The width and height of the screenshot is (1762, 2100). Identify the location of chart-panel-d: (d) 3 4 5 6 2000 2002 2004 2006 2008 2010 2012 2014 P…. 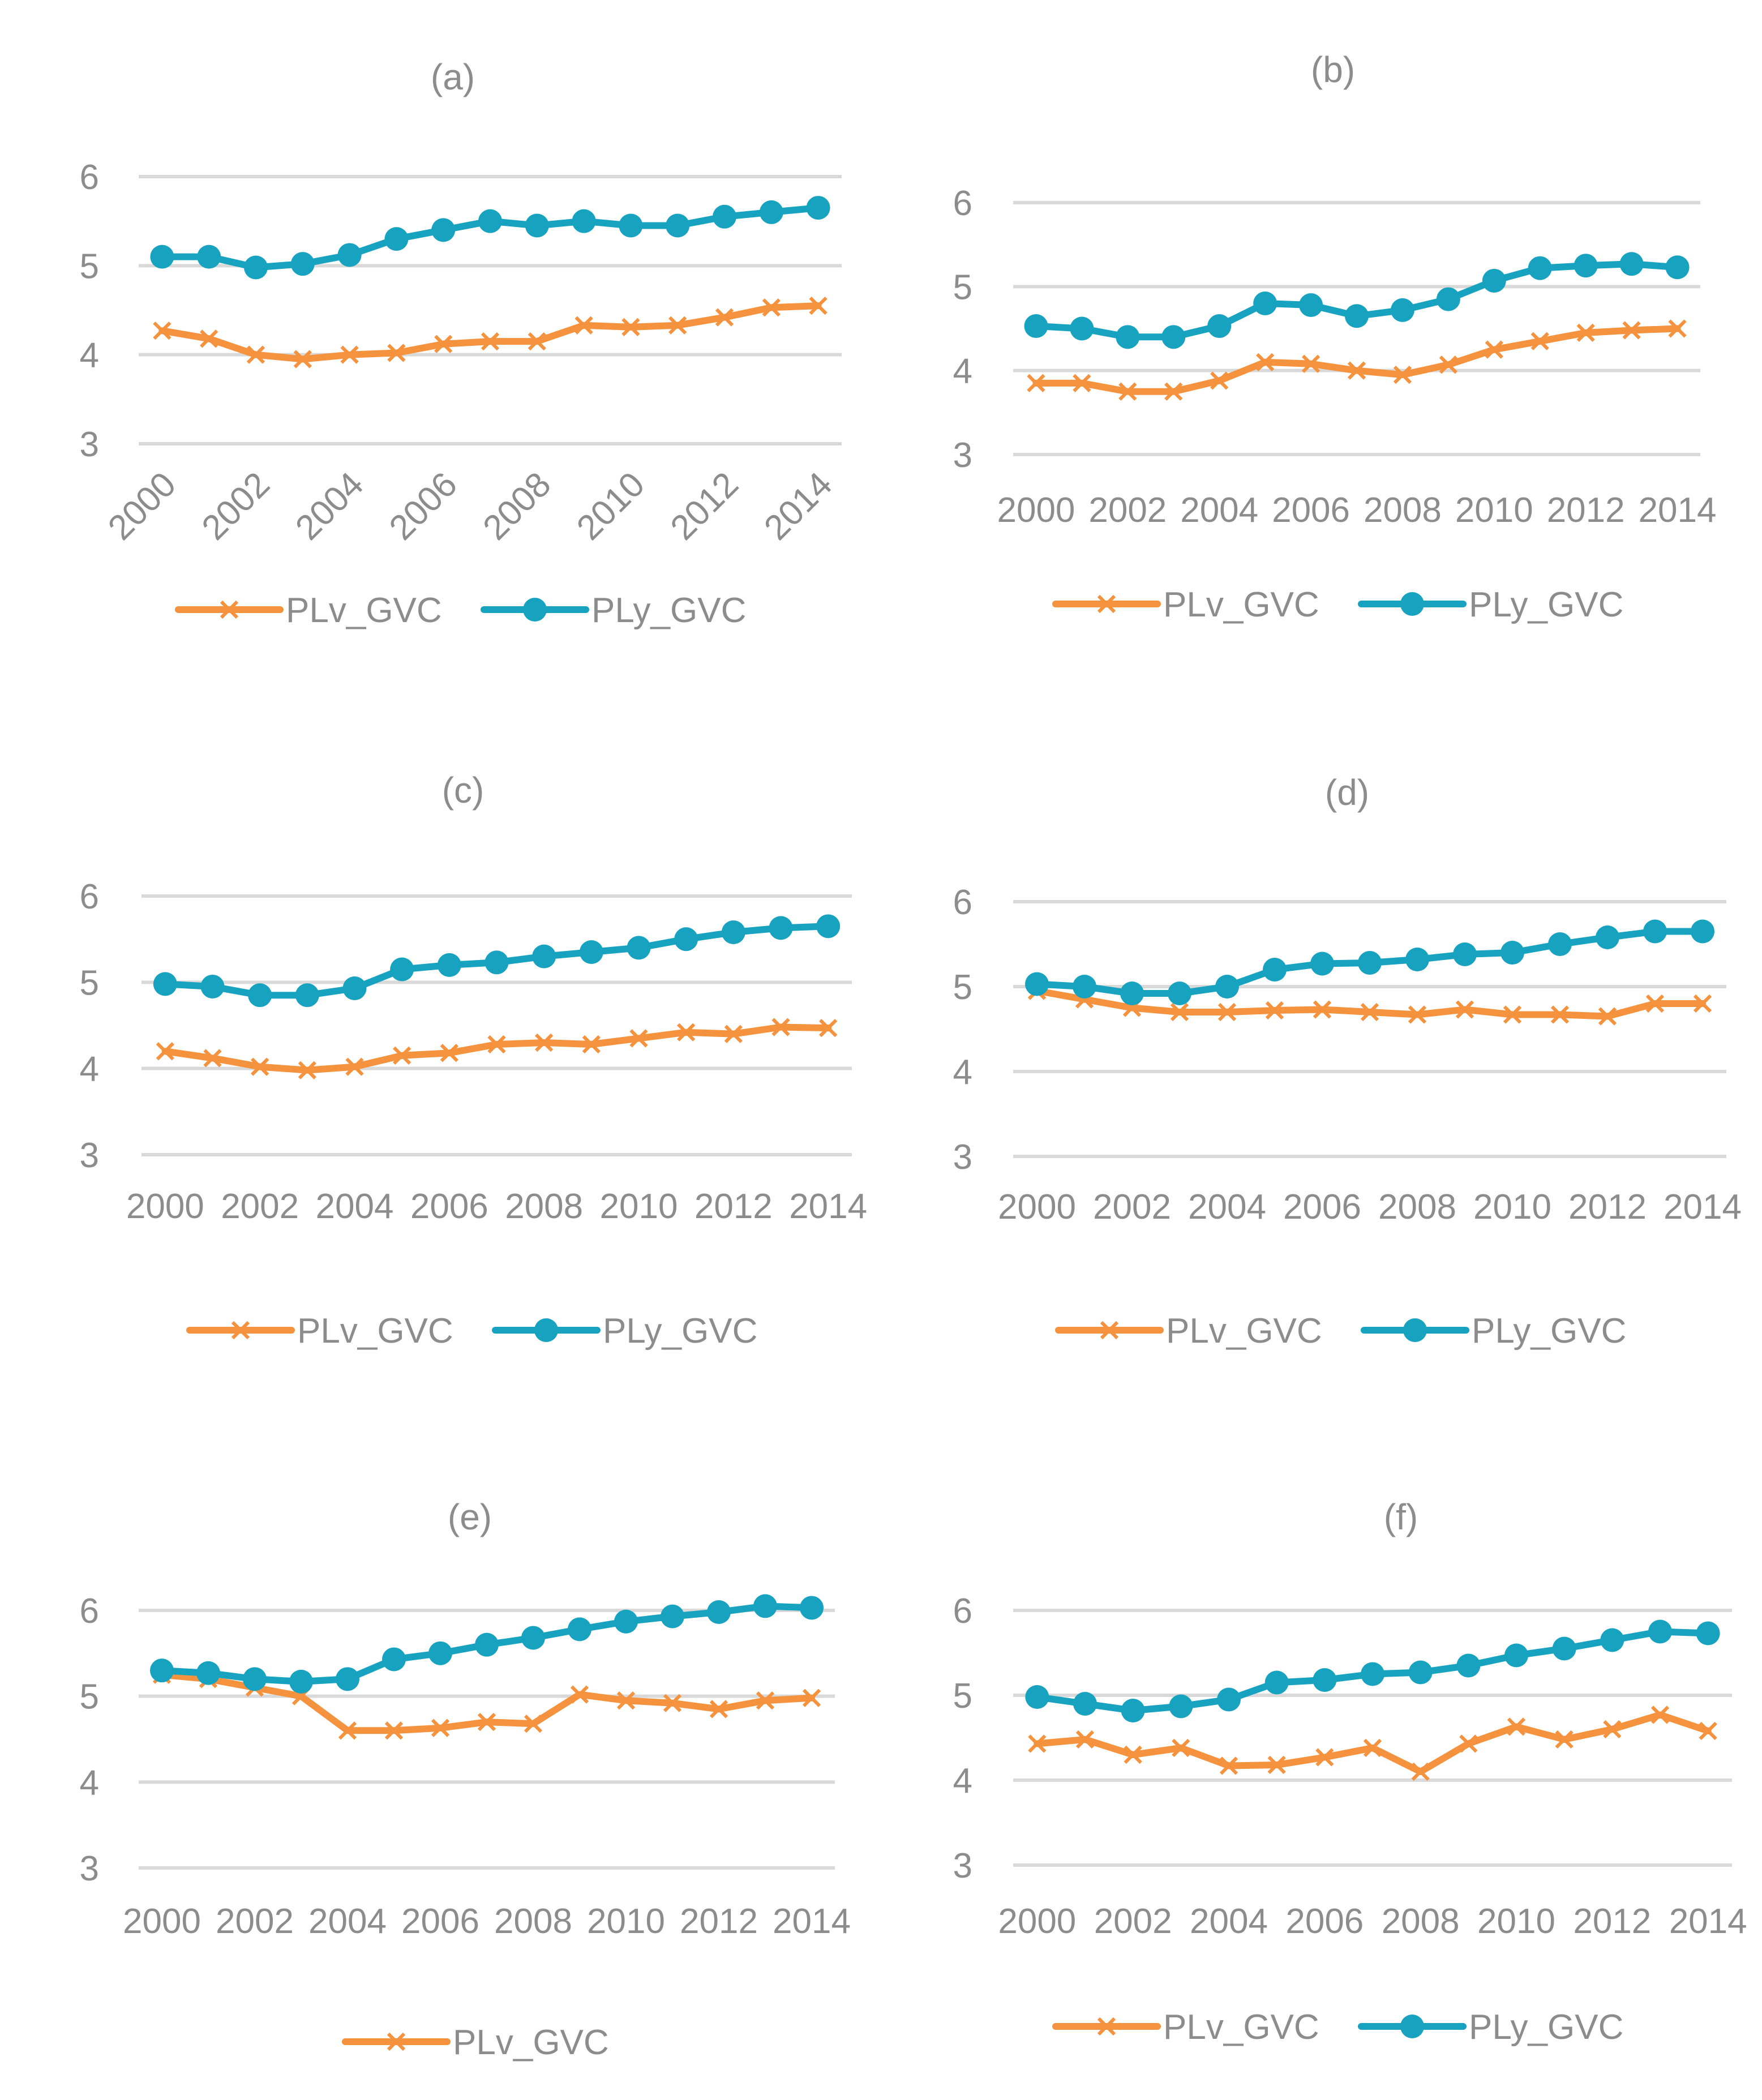
(1347, 1061).